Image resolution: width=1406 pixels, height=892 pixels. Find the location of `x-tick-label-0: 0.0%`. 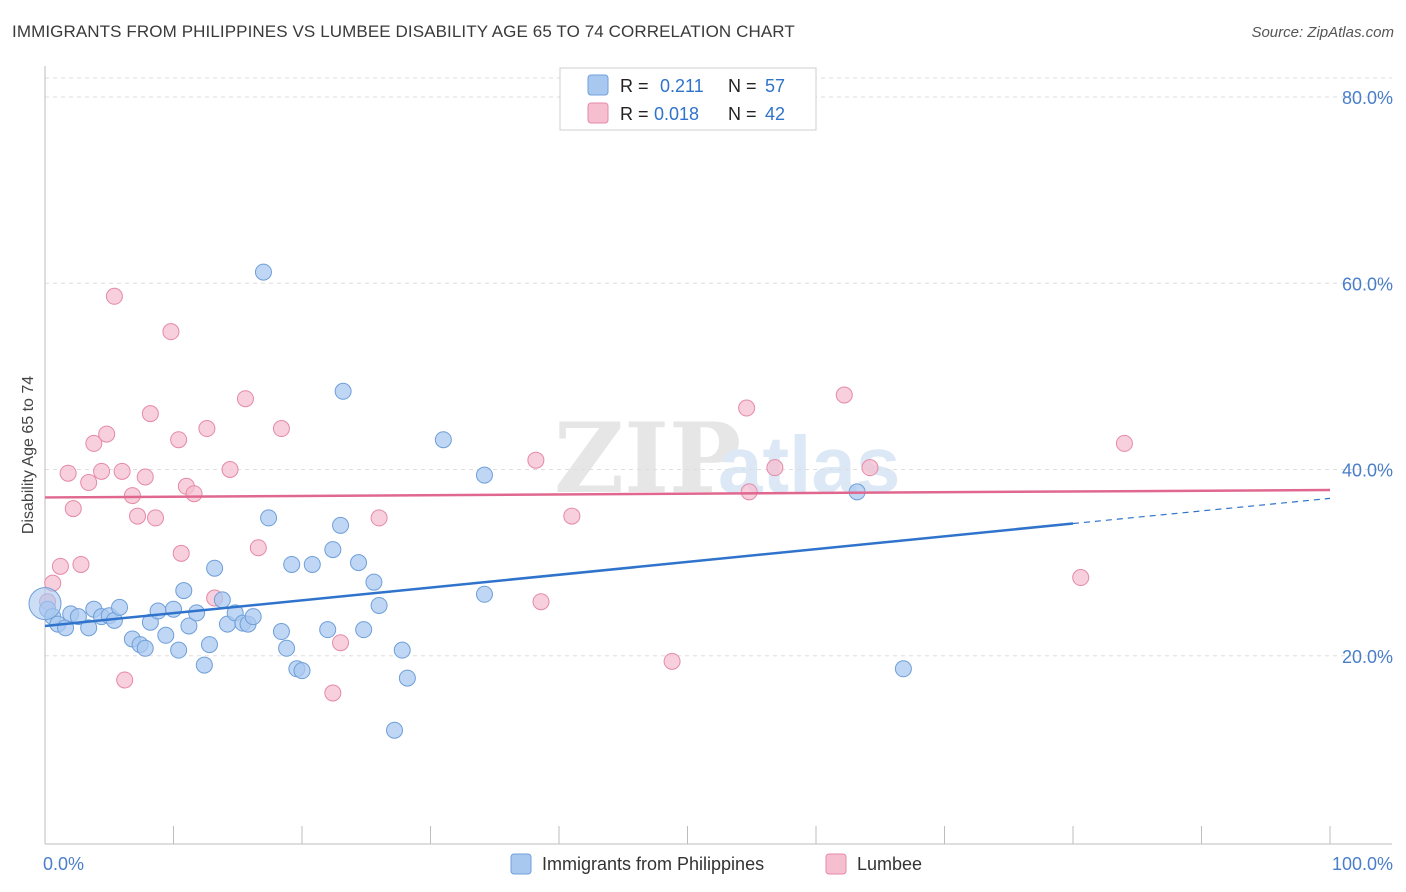

x-tick-label-0: 0.0% is located at coordinates (63, 864).